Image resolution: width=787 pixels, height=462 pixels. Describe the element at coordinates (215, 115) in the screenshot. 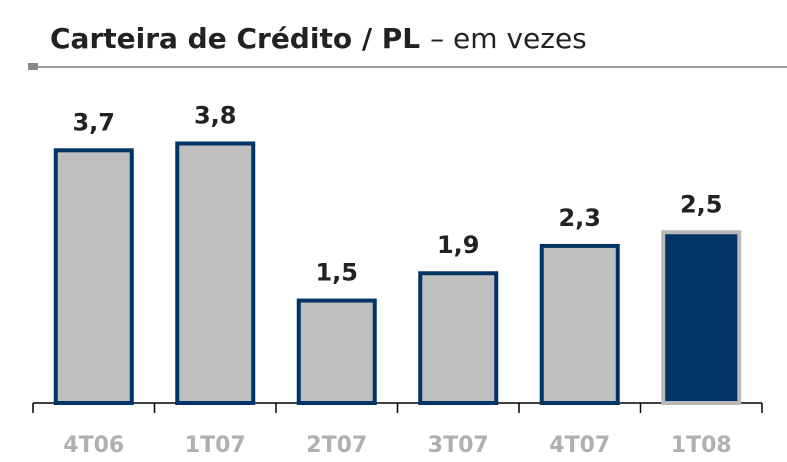

I see `value-label: 3,8` at that location.